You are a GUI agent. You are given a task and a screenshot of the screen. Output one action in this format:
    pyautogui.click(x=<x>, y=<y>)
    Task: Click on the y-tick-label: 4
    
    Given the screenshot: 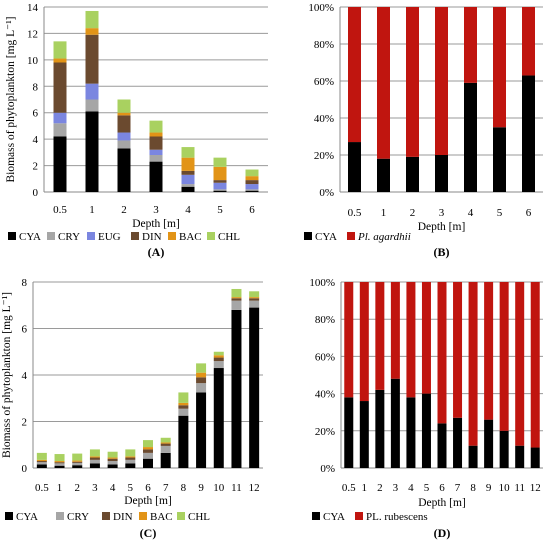 What is the action you would take?
    pyautogui.click(x=36, y=140)
    